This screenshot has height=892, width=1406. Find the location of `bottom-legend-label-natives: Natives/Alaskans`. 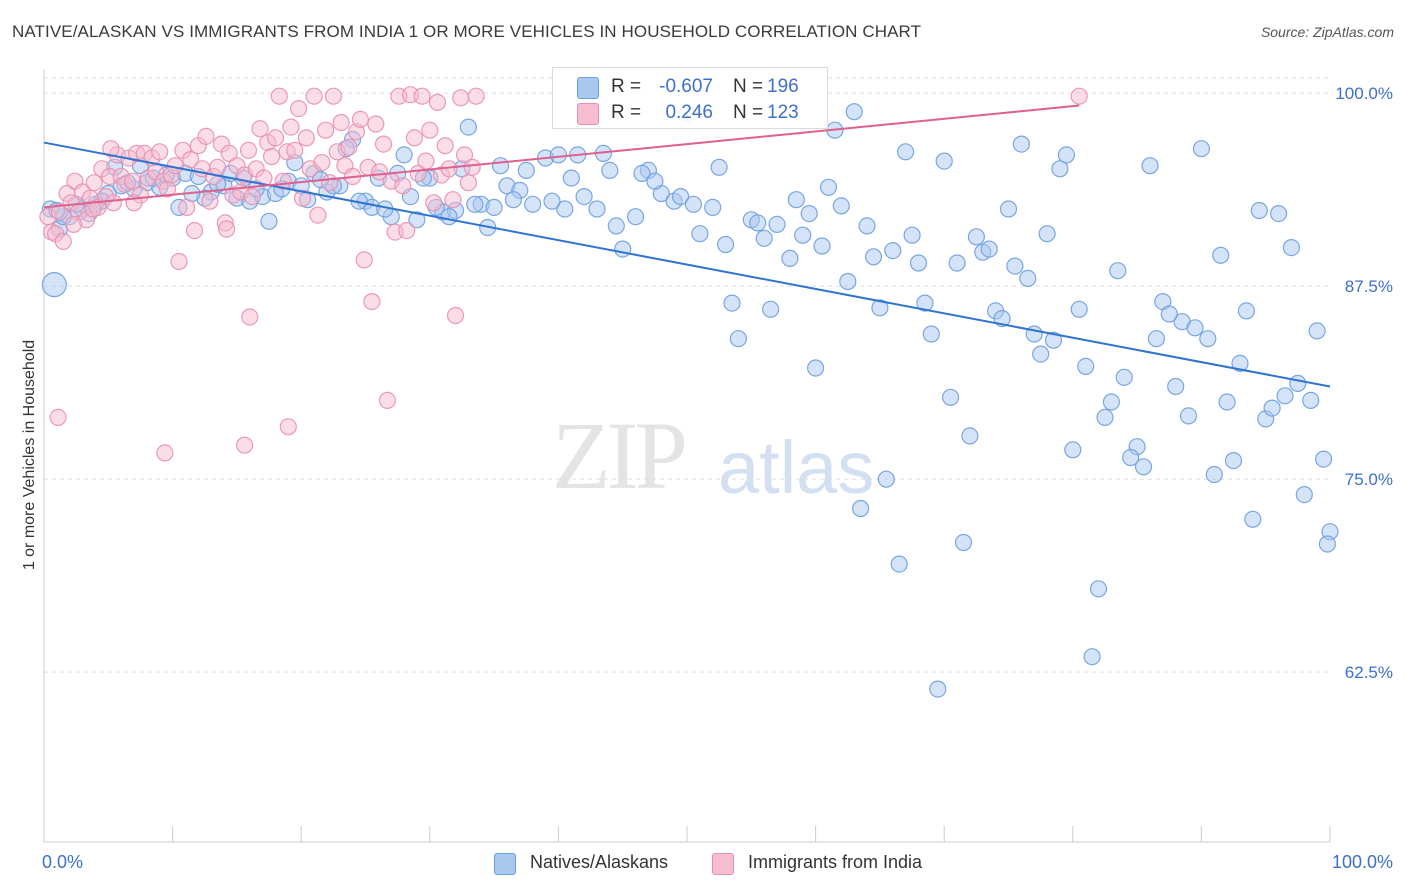

bottom-legend-label-natives: Natives/Alaskans is located at coordinates (599, 862).